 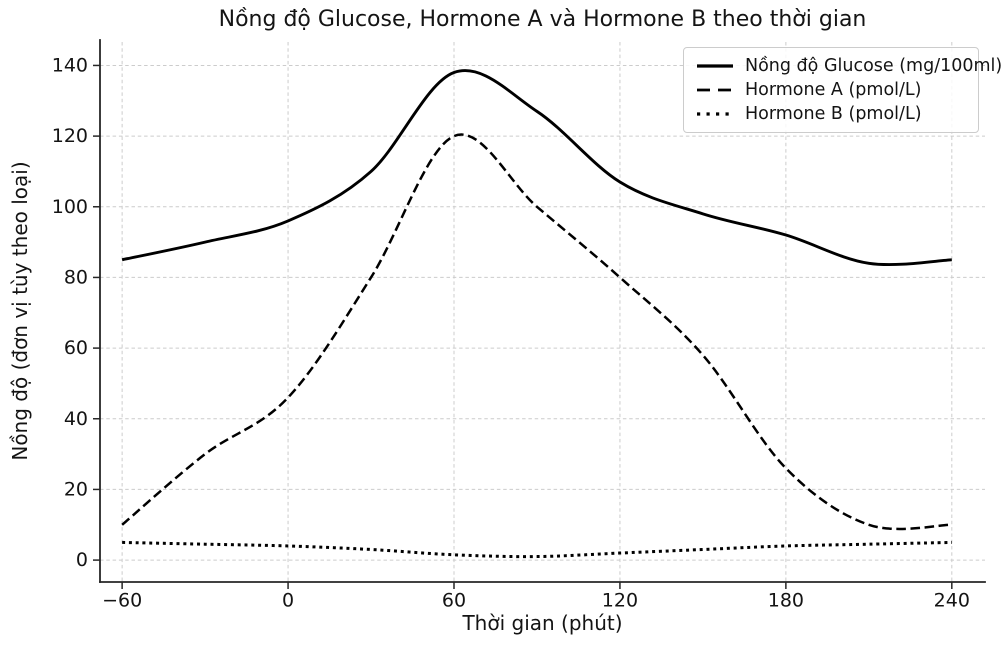 I want to click on legend-item-hormone-b: Hormone B (pmol/L), so click(x=831, y=114).